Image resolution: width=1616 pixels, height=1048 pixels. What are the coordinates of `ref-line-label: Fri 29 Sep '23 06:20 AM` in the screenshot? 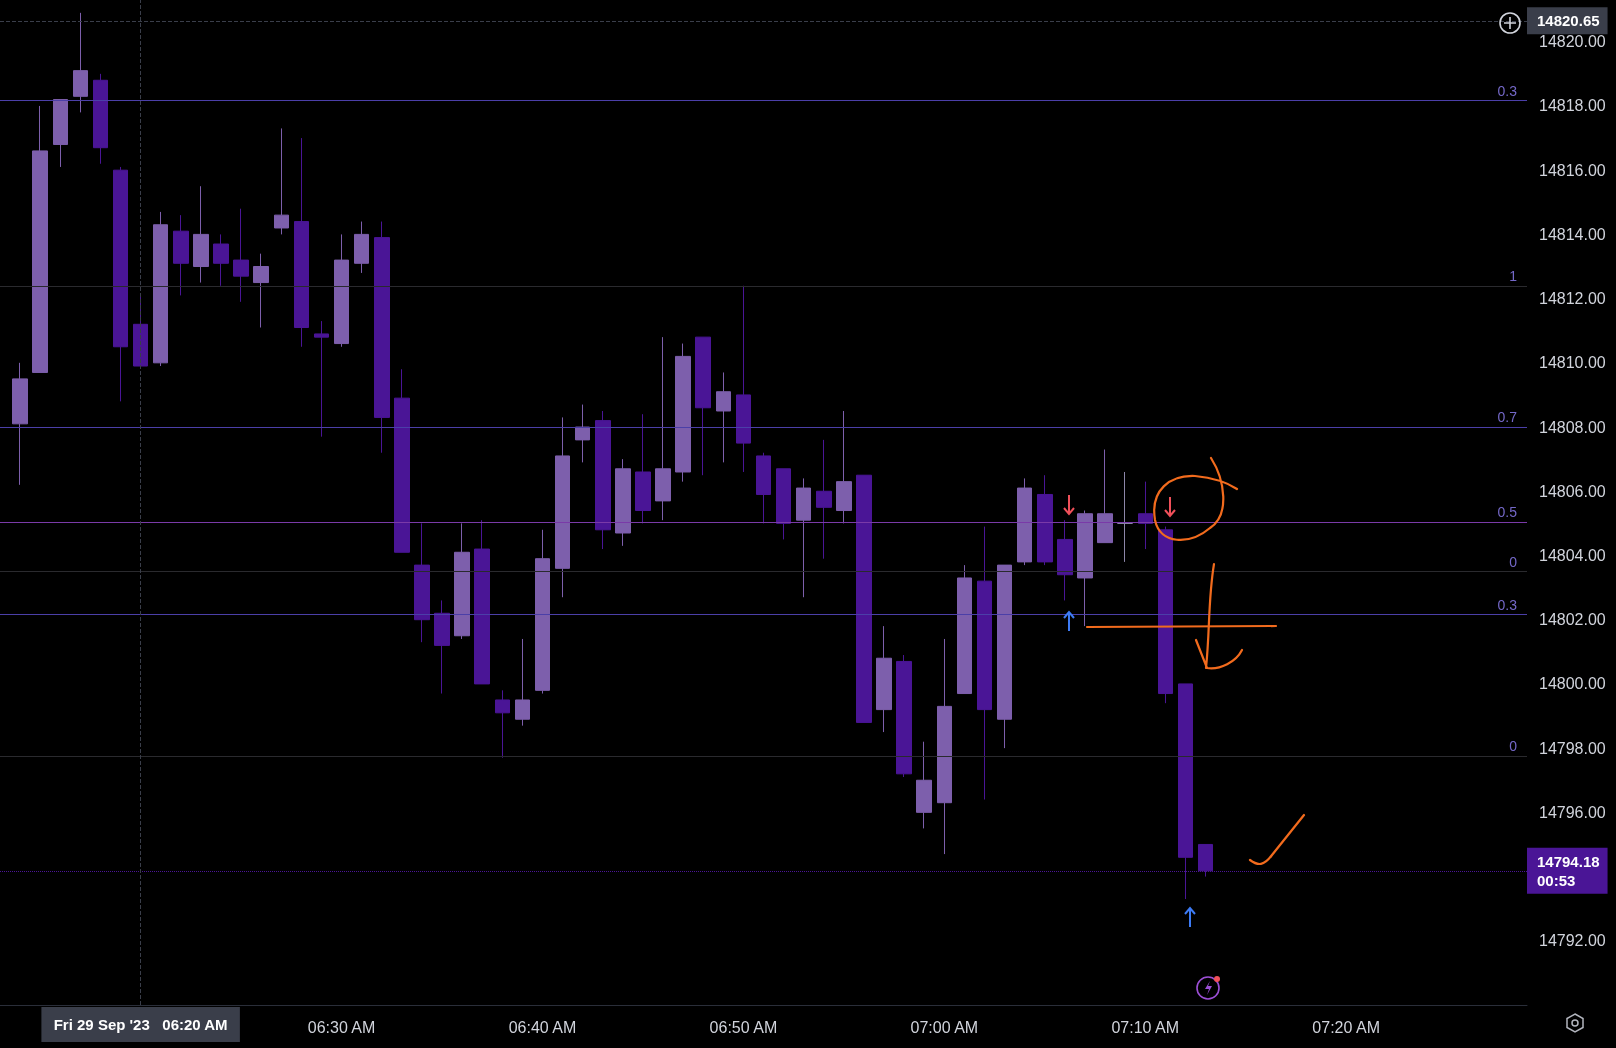 It's located at (140, 1024).